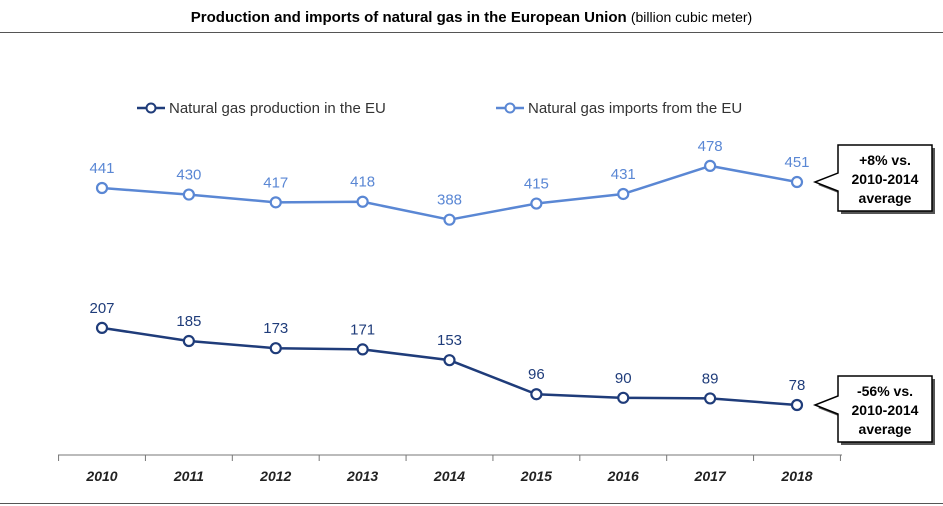 The width and height of the screenshot is (943, 506). I want to click on data-label: 153, so click(449, 340).